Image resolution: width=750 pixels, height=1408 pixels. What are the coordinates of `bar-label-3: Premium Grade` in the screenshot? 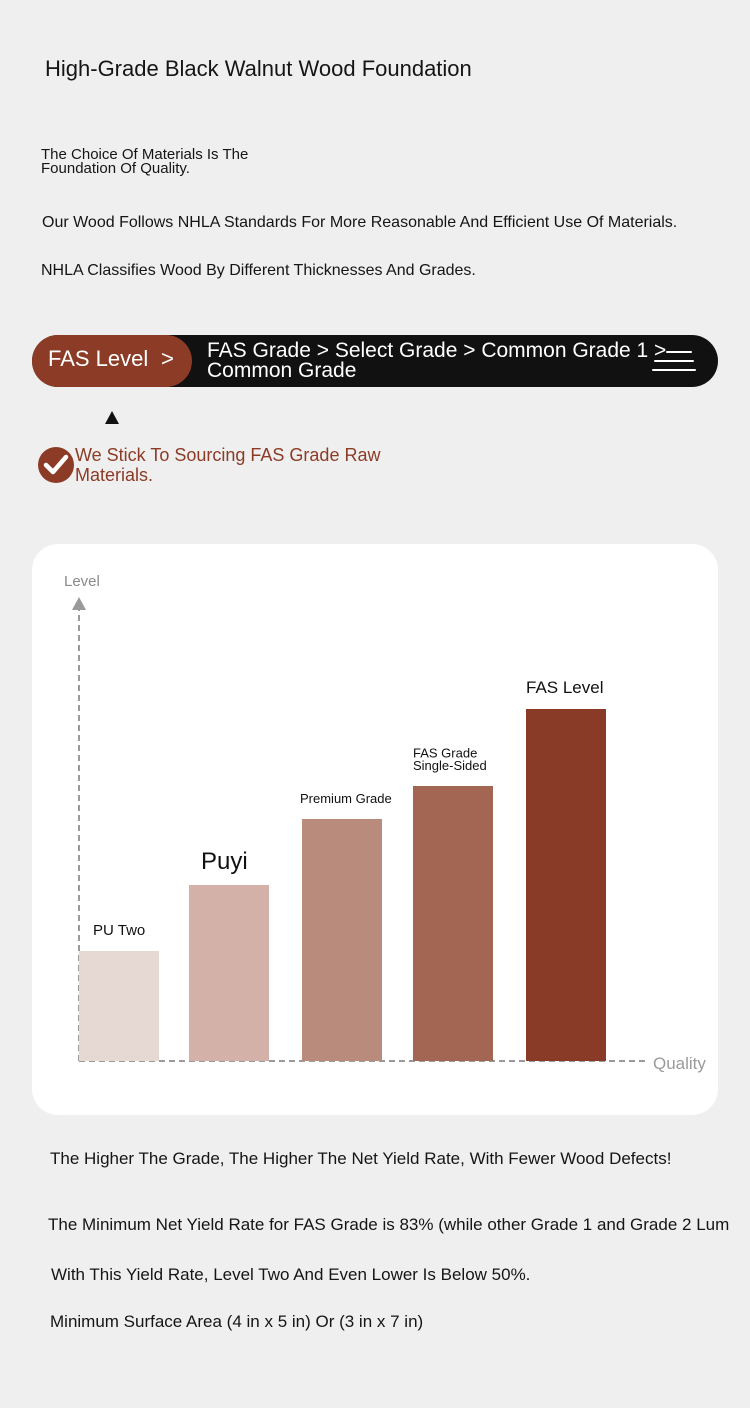 It's located at (346, 798).